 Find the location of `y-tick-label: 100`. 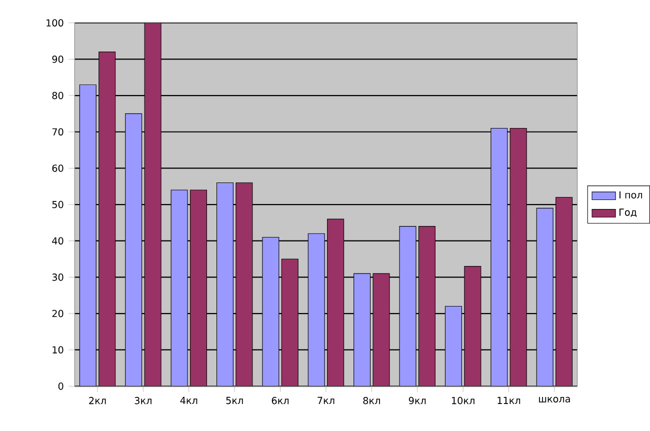

y-tick-label: 100 is located at coordinates (55, 23).